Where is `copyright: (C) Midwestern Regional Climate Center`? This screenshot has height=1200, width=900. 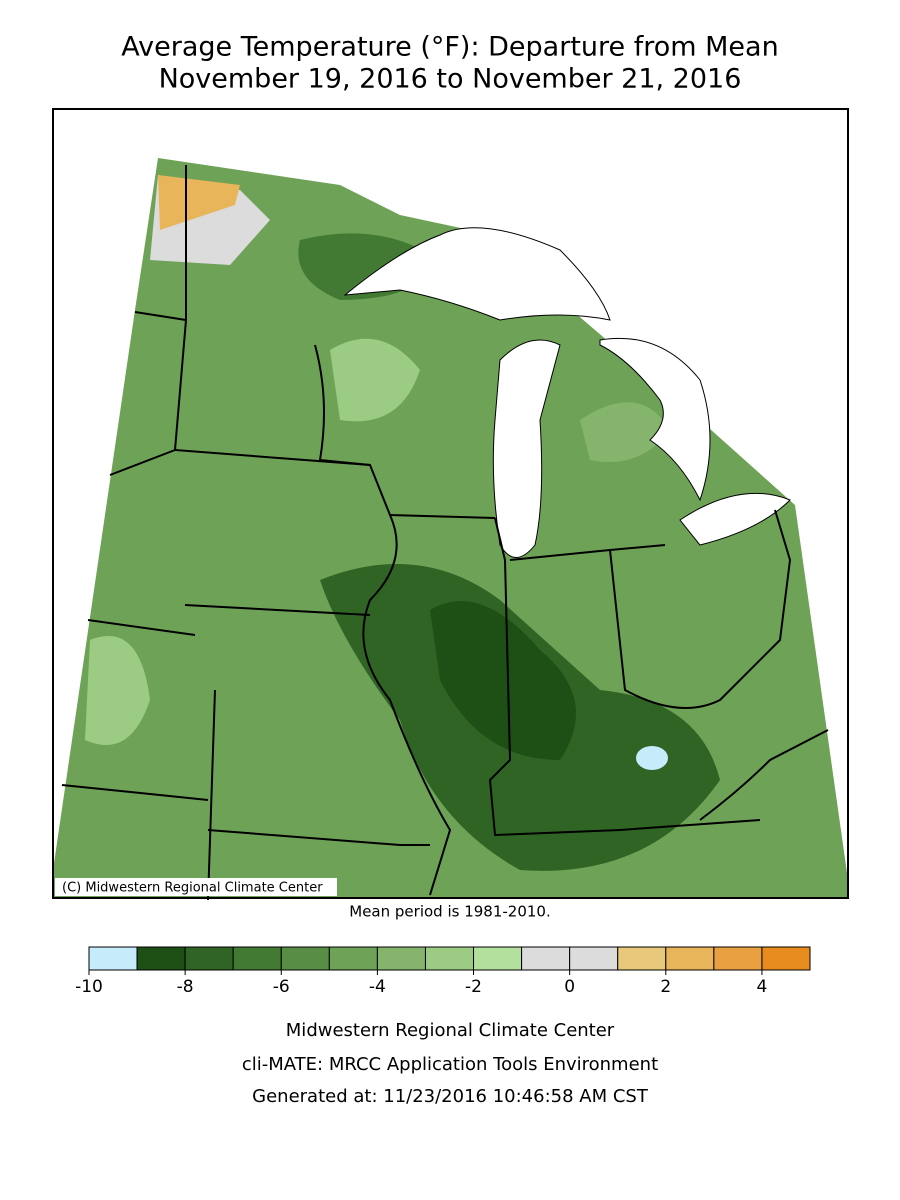
copyright: (C) Midwestern Regional Climate Center is located at coordinates (192, 888).